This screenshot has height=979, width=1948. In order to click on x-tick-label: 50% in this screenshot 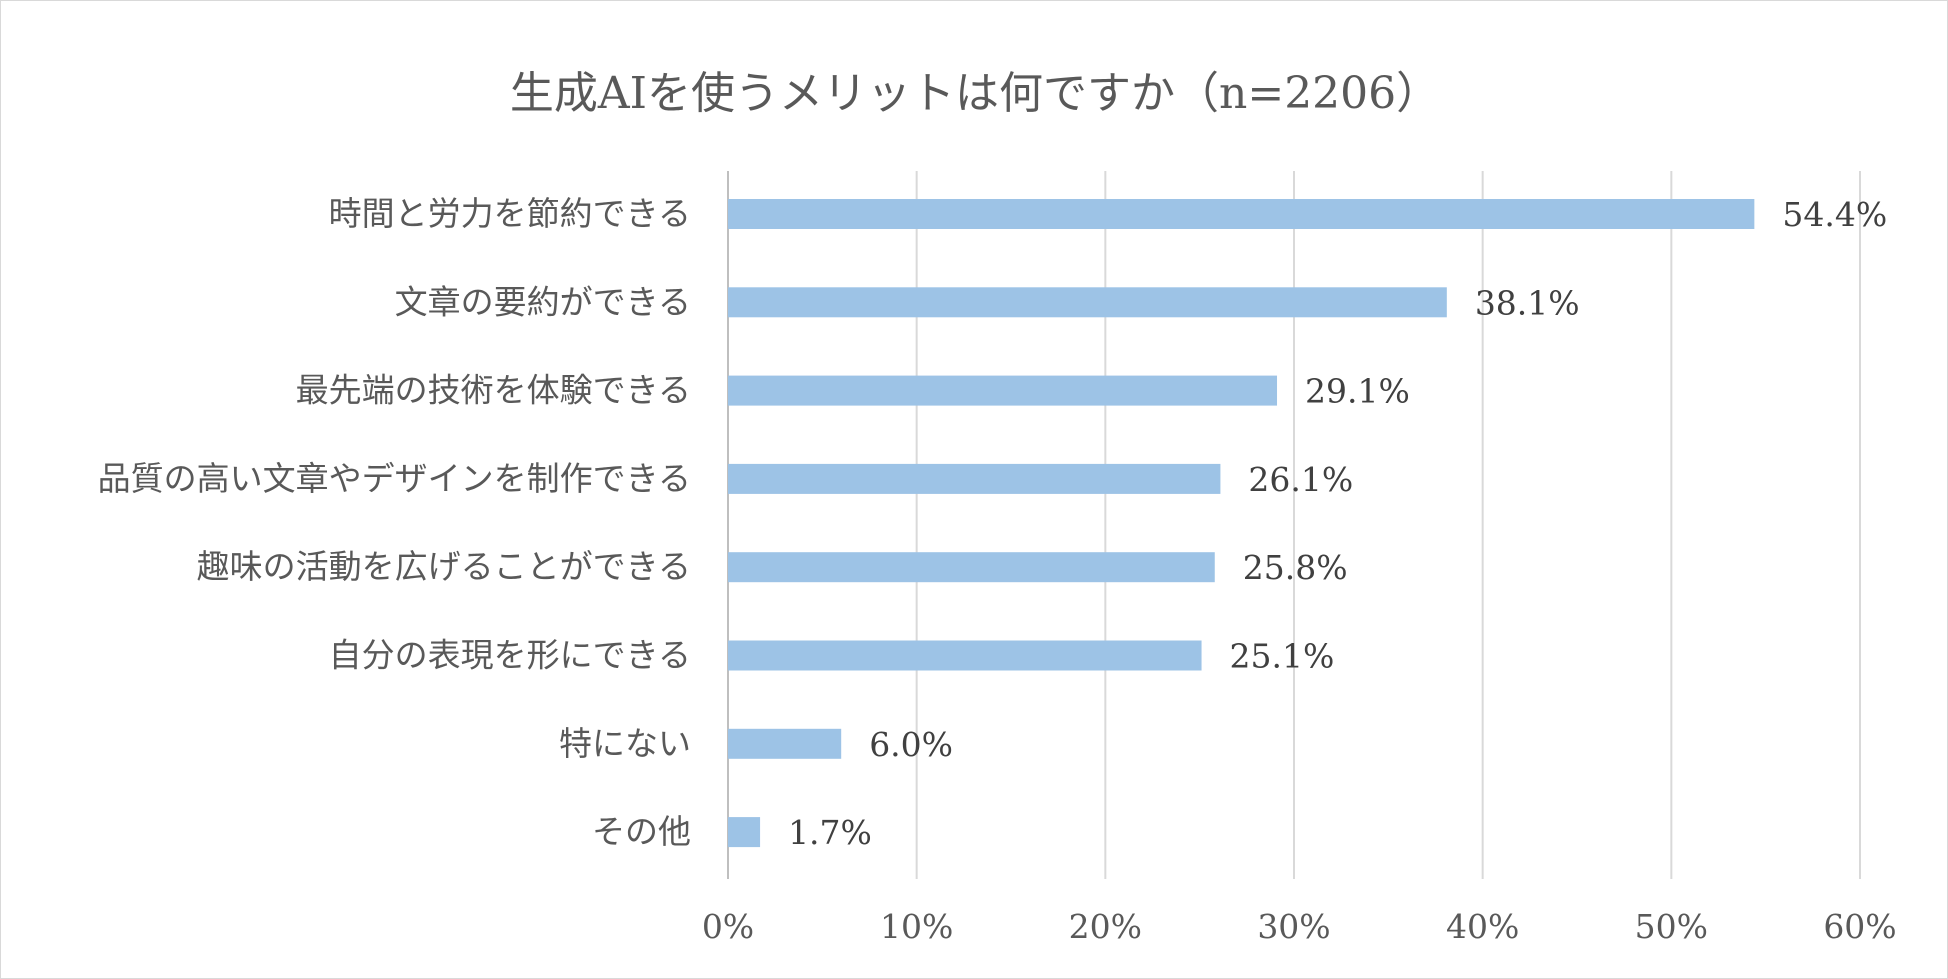, I will do `click(1671, 926)`.